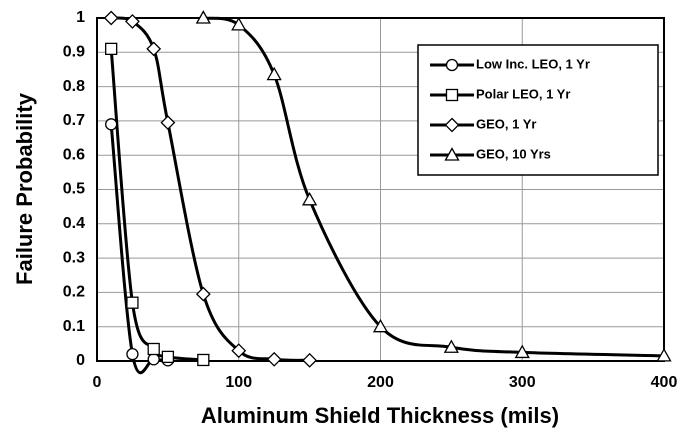 The height and width of the screenshot is (434, 683). Describe the element at coordinates (74, 154) in the screenshot. I see `y-tick-label: 0.6` at that location.